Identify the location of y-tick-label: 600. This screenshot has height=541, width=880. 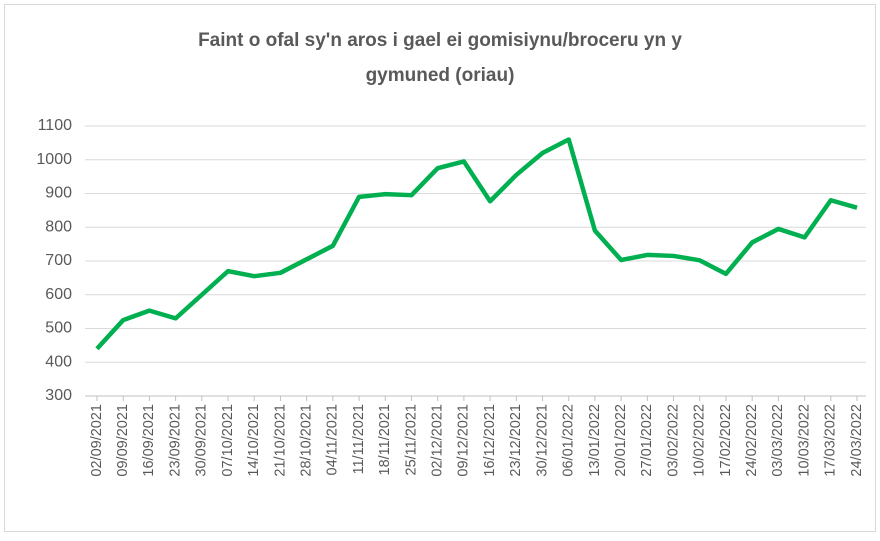
(58, 294).